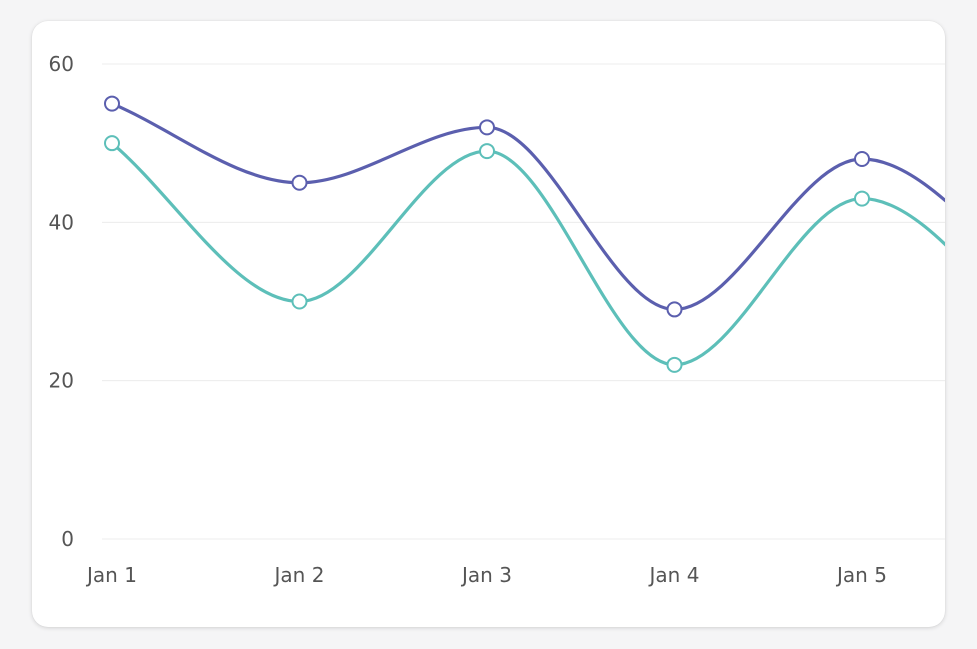 The height and width of the screenshot is (649, 977). What do you see at coordinates (61, 222) in the screenshot?
I see `y-tick-label-40: 40` at bounding box center [61, 222].